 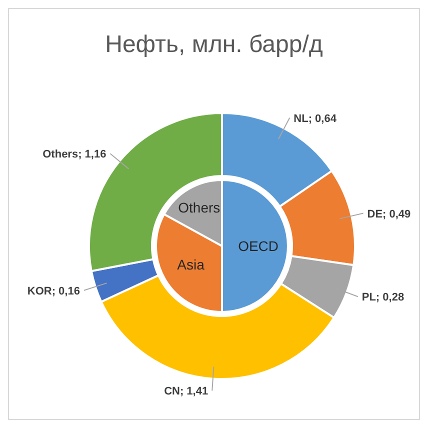 What do you see at coordinates (214, 45) in the screenshot?
I see `chart-title: Нефть, млн. барр/д` at bounding box center [214, 45].